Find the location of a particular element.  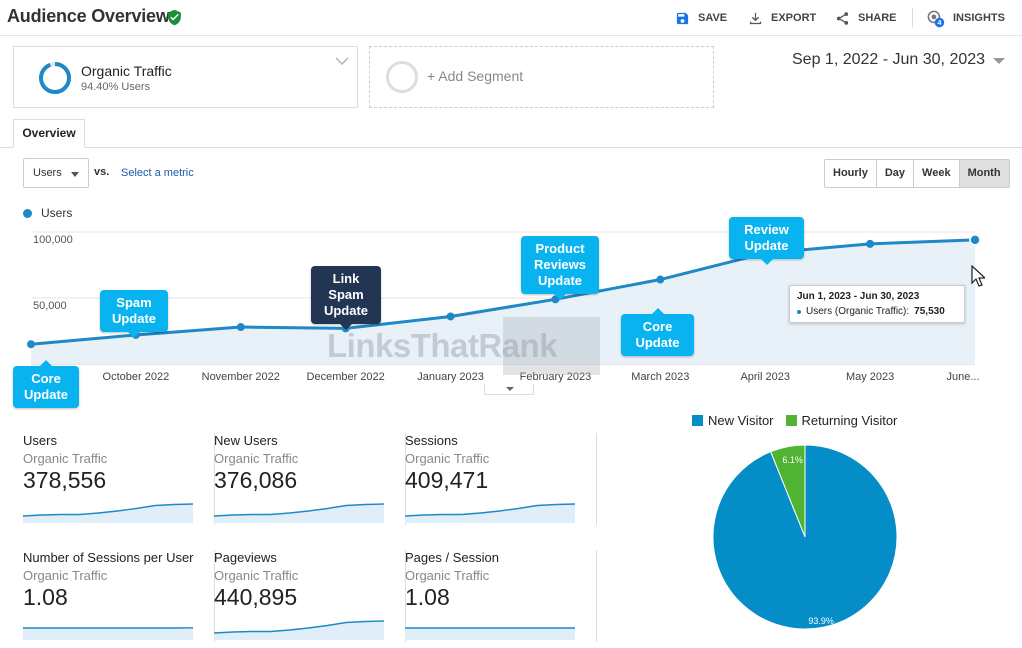

tile-label: Pages / Session is located at coordinates (452, 557).